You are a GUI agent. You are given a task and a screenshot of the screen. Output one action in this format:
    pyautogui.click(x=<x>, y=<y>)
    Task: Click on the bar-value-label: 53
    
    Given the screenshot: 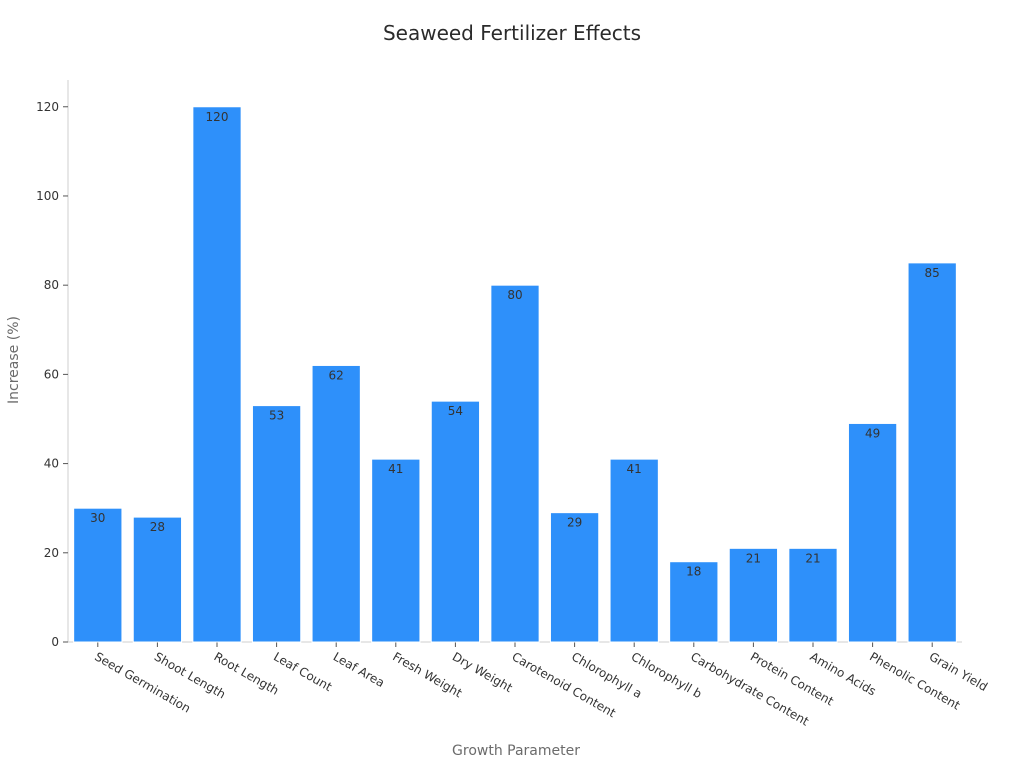 What is the action you would take?
    pyautogui.click(x=276, y=416)
    